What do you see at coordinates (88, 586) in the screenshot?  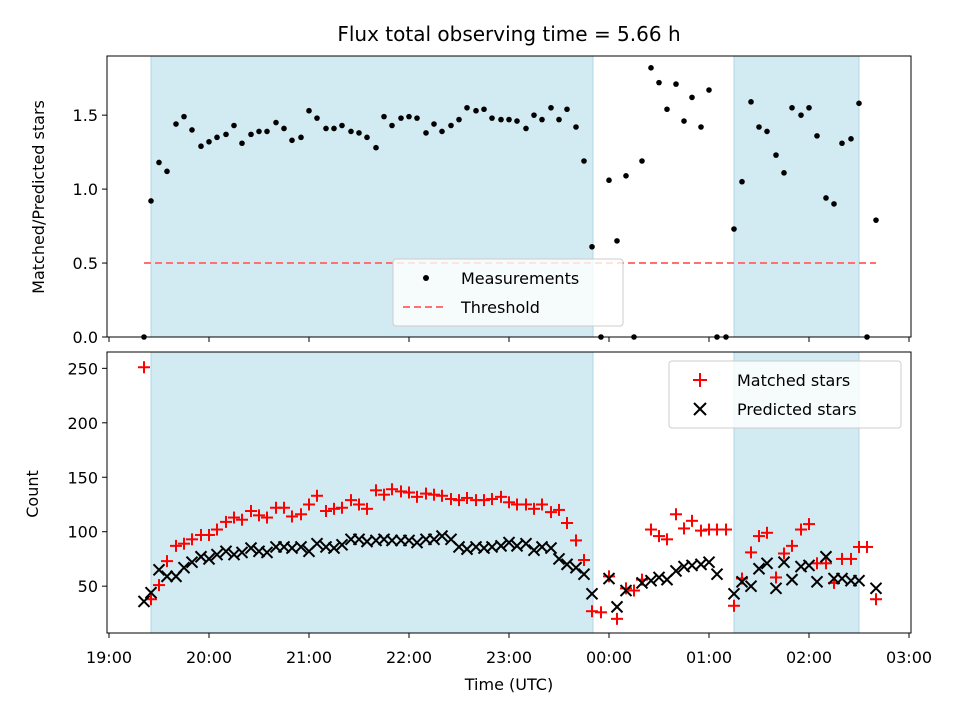 I see `bottom-y-tick-label: 50` at bounding box center [88, 586].